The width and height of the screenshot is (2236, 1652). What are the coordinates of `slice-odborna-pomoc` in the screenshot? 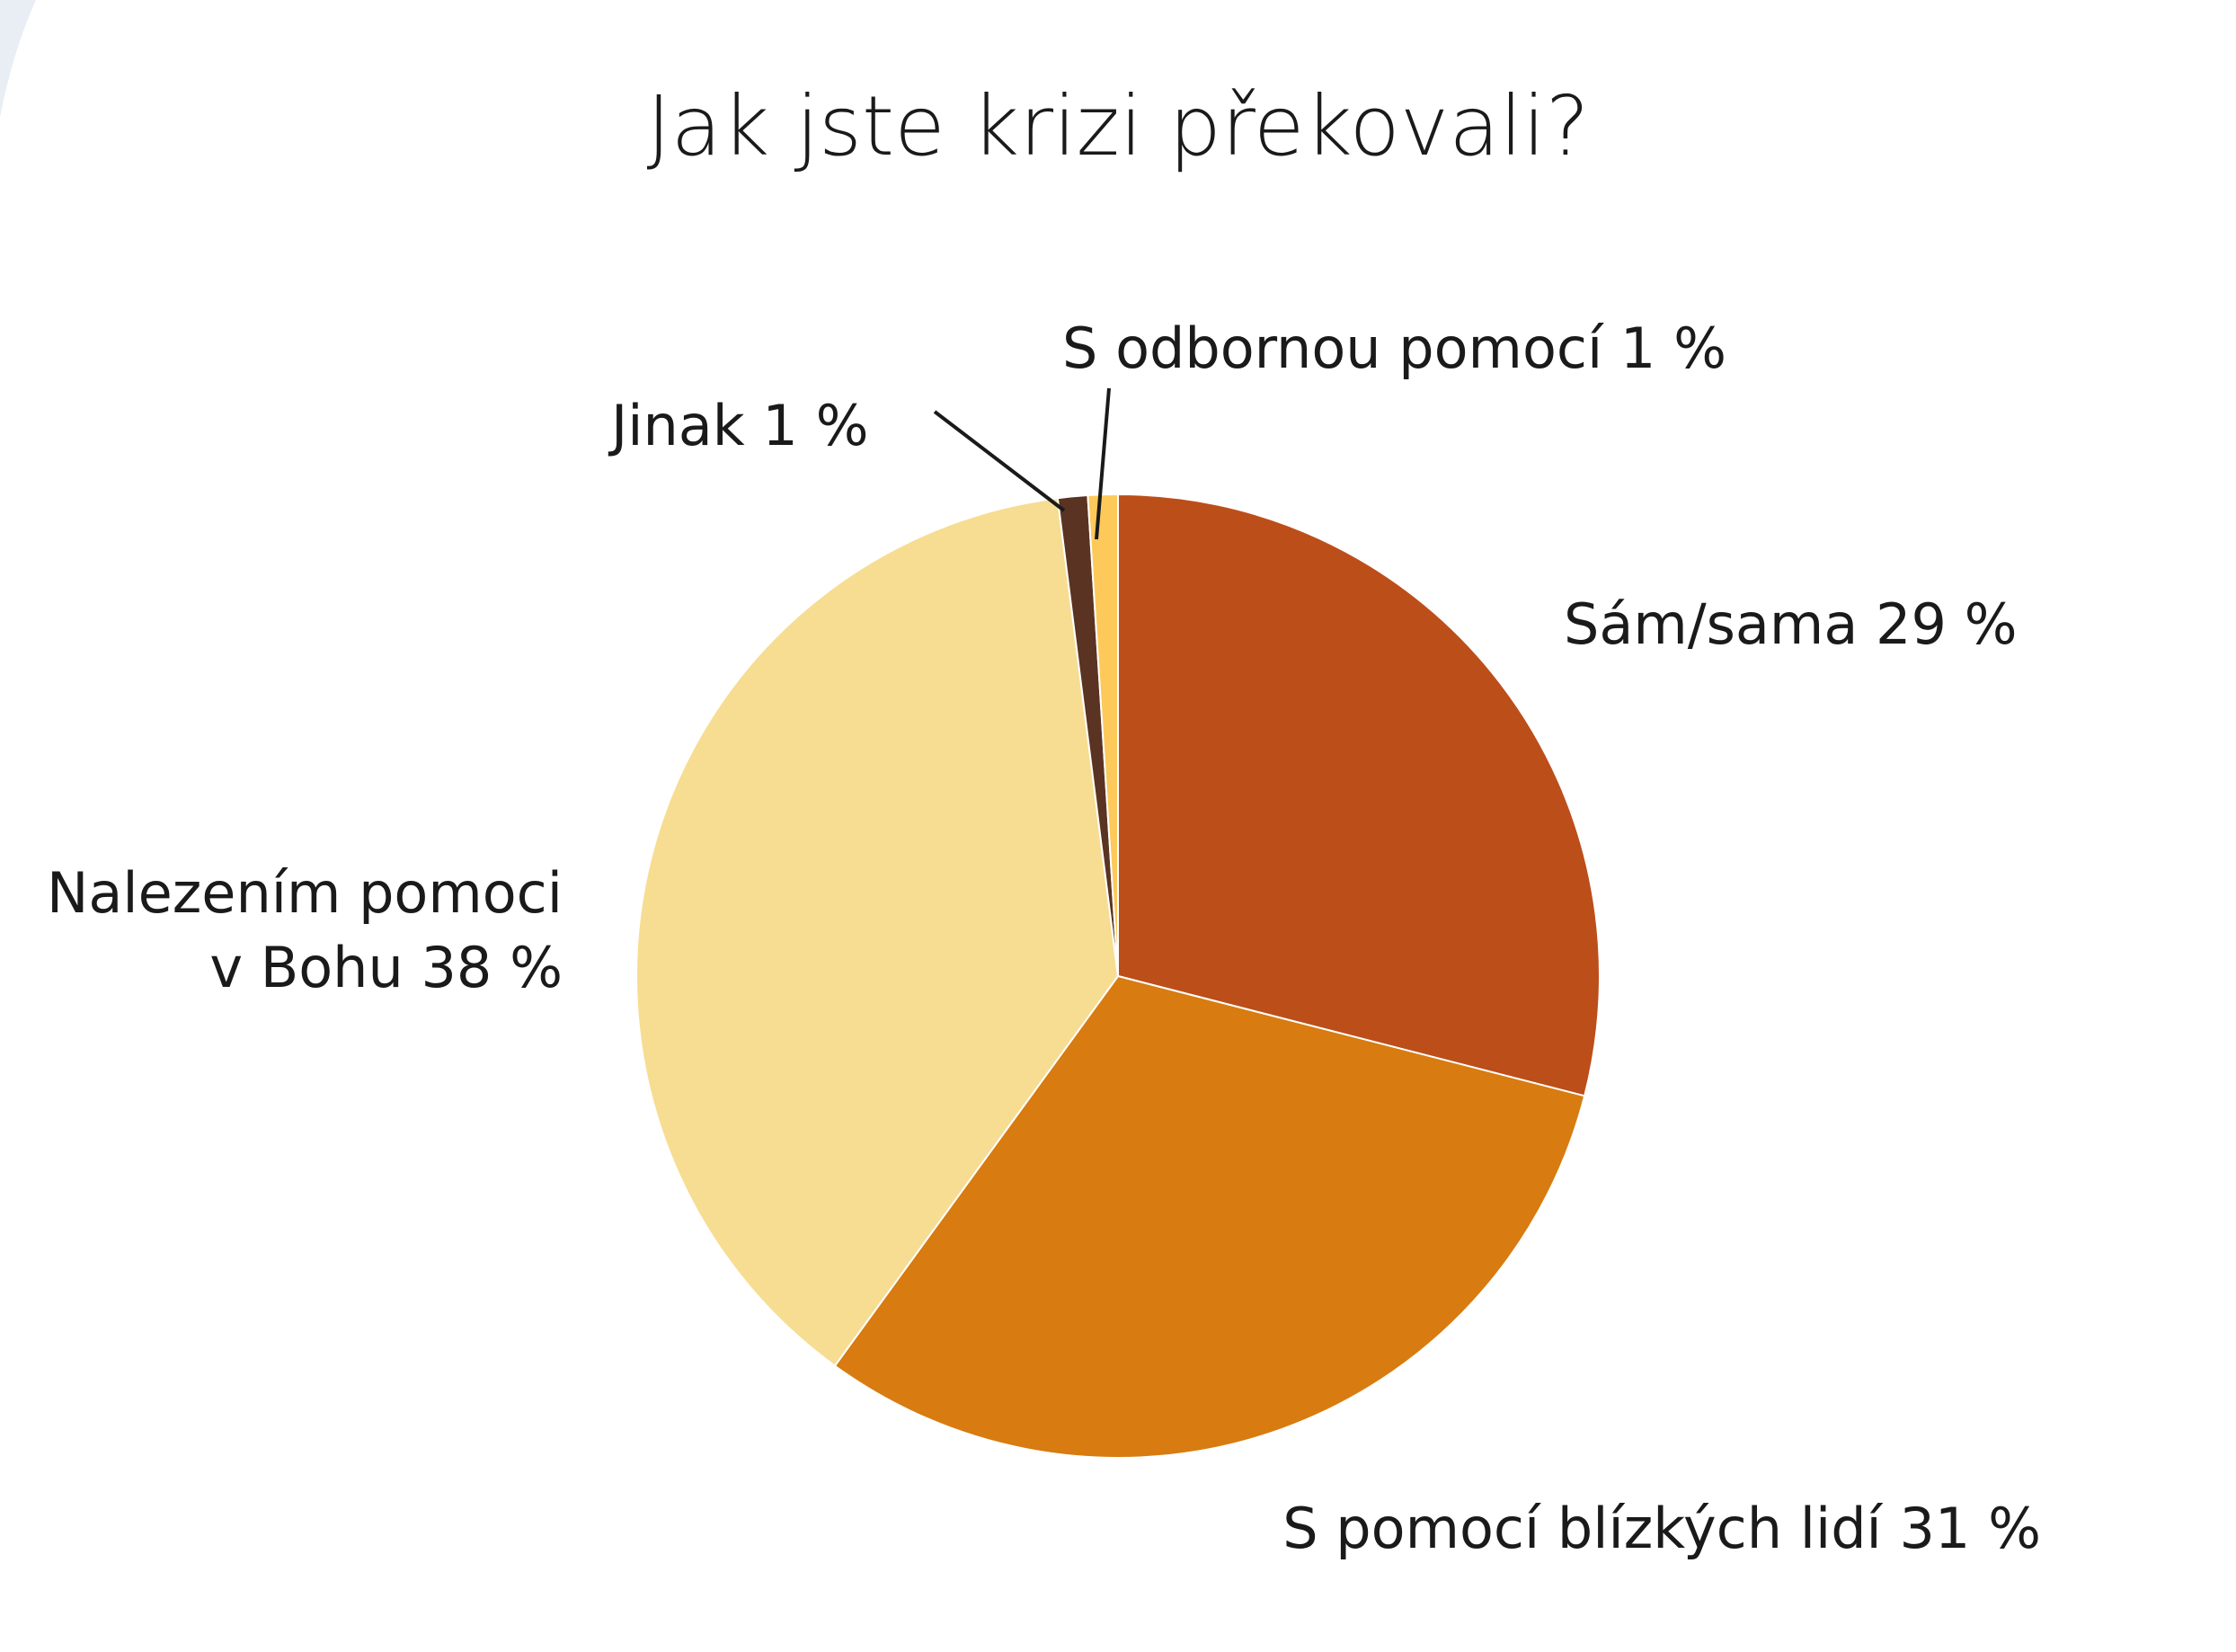 It's located at (1103, 735).